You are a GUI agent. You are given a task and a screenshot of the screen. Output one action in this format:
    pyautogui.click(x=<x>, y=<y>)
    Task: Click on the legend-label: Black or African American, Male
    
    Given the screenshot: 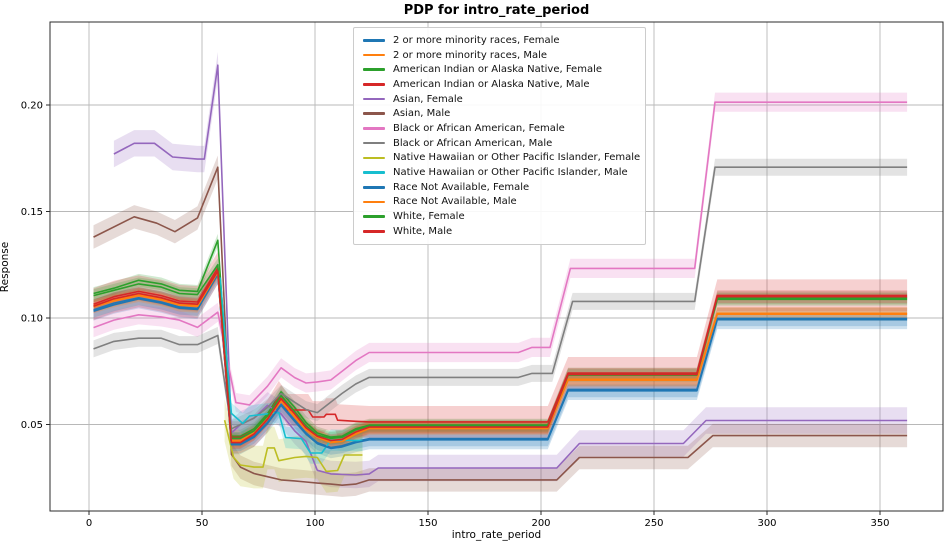 What is the action you would take?
    pyautogui.click(x=473, y=143)
    